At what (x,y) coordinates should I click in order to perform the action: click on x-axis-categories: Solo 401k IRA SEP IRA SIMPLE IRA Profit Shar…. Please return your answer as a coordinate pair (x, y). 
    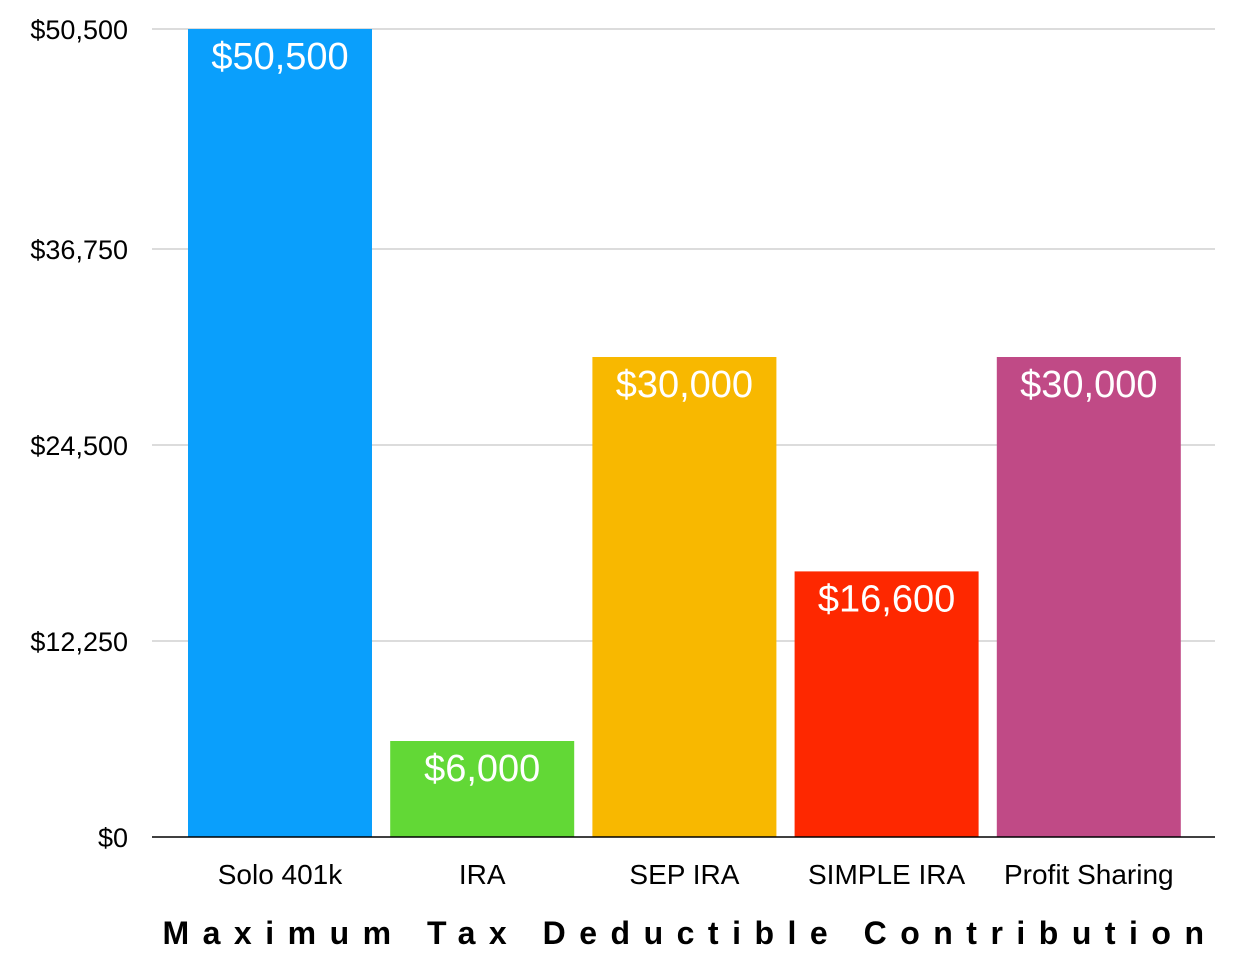
    Looking at the image, I should click on (696, 874).